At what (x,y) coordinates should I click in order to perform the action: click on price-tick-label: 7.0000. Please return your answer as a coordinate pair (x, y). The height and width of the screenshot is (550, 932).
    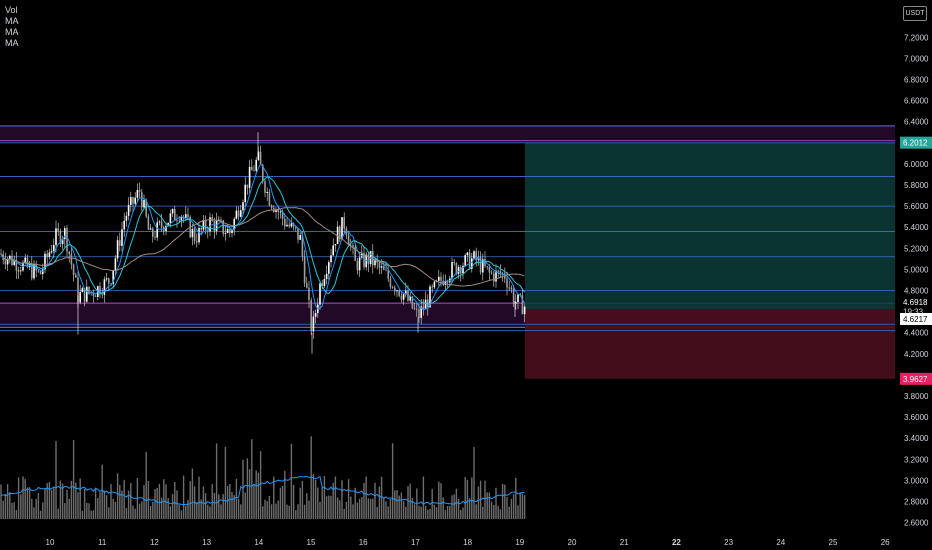
    Looking at the image, I should click on (916, 58).